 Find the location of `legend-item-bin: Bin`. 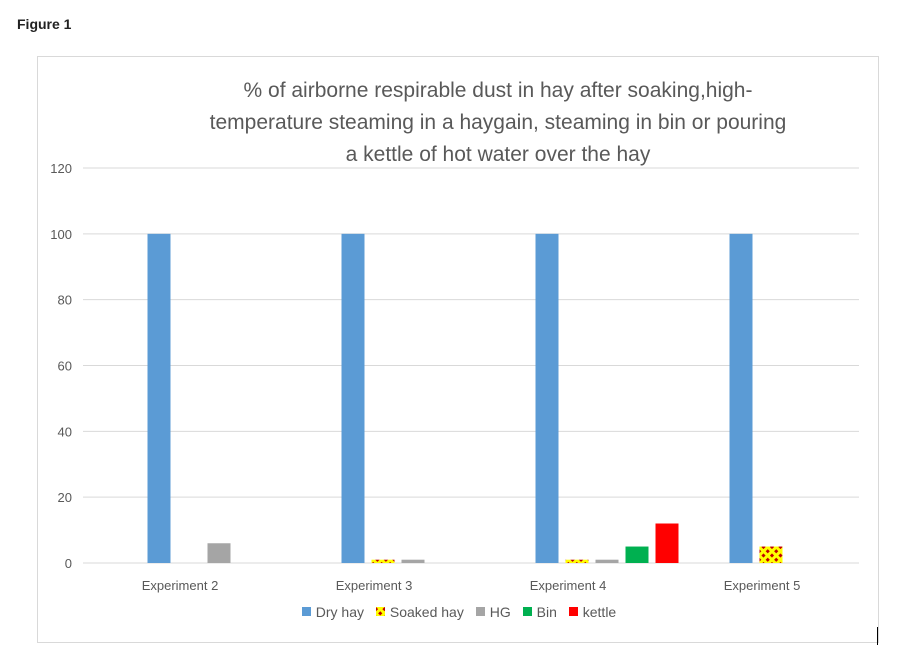

legend-item-bin: Bin is located at coordinates (539, 611).